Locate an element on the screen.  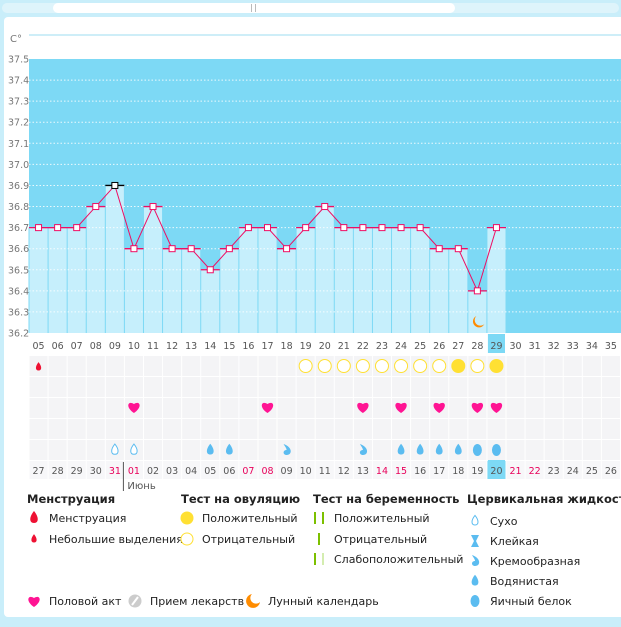
legend-ovulation-positive-icon is located at coordinates (187, 518).